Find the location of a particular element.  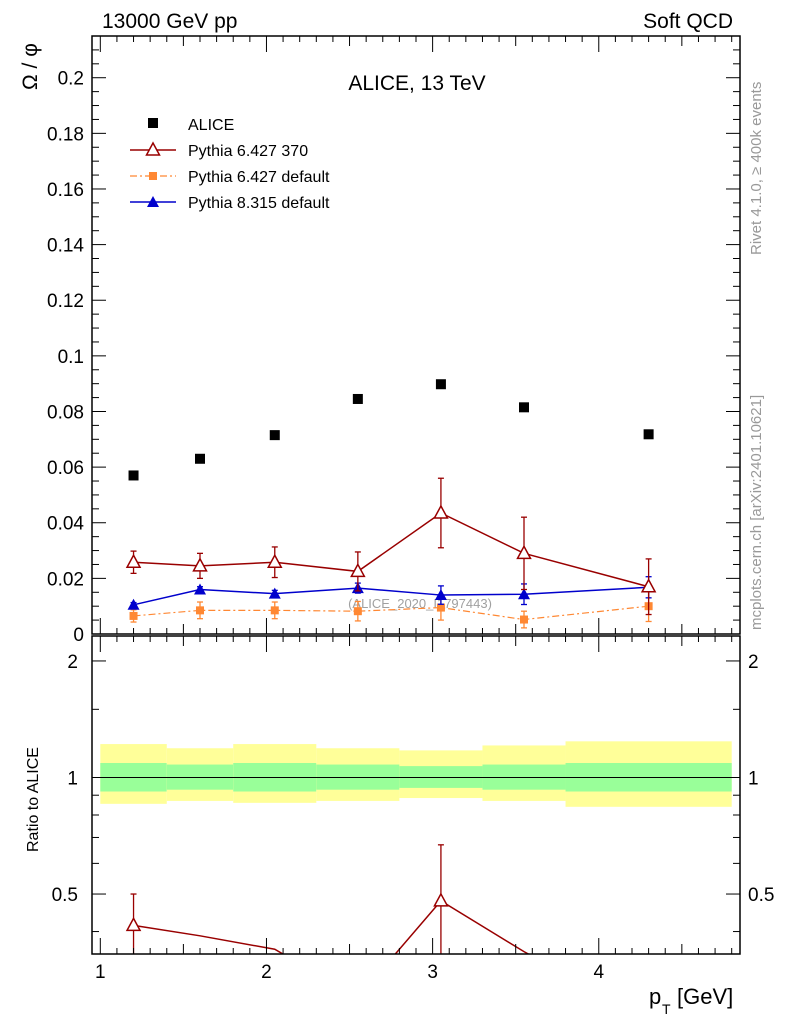

main-ytick-label: 0.2 is located at coordinates (71, 79).